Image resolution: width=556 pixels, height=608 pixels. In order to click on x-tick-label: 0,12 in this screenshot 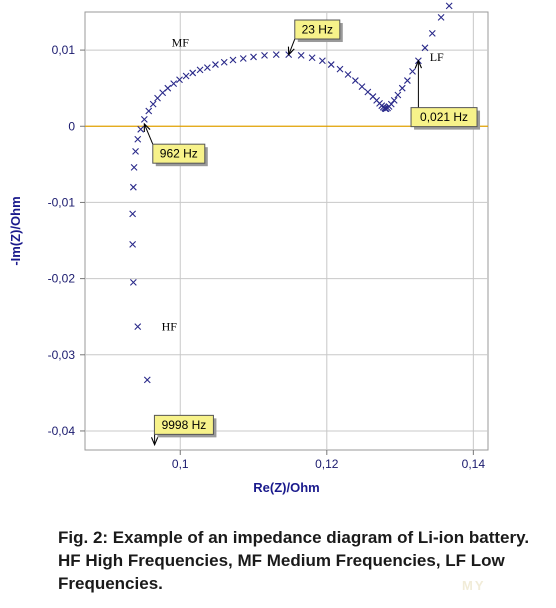, I will do `click(327, 464)`.